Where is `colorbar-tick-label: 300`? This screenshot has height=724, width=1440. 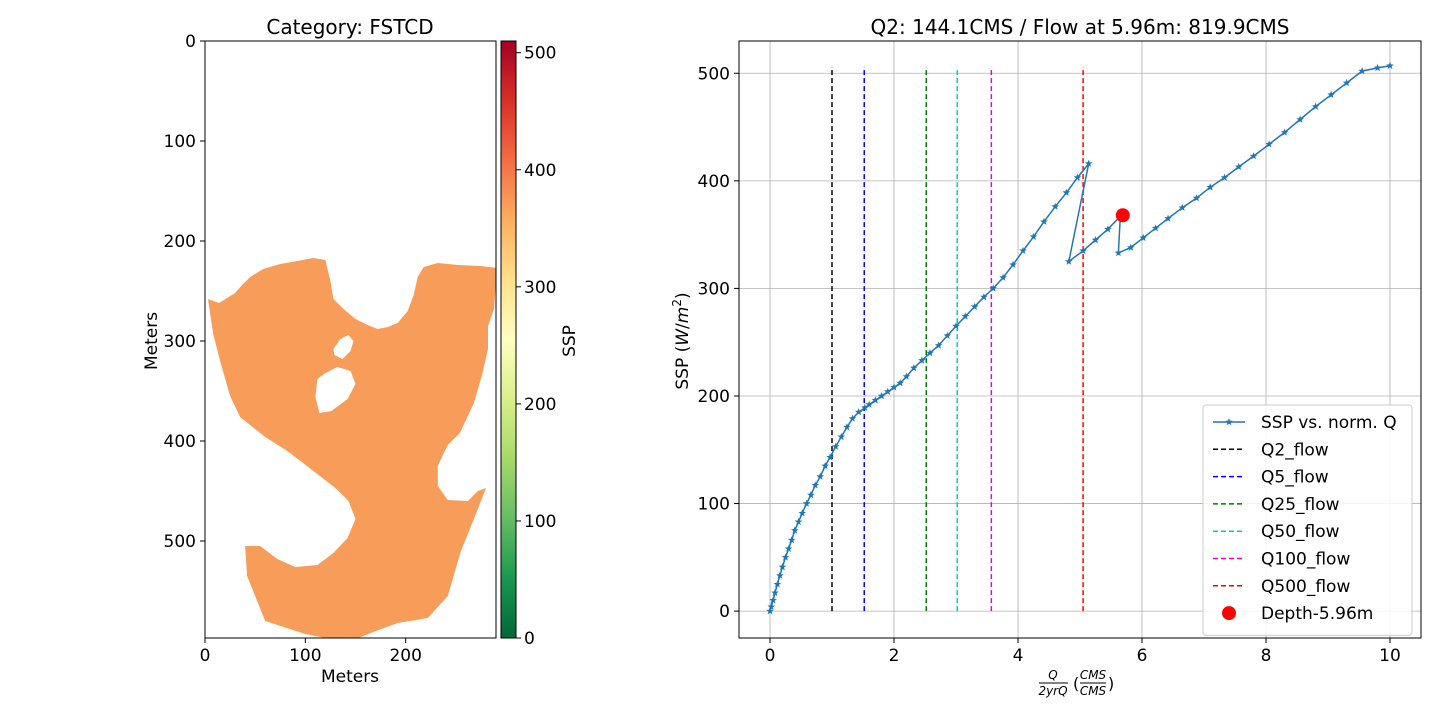 colorbar-tick-label: 300 is located at coordinates (540, 288).